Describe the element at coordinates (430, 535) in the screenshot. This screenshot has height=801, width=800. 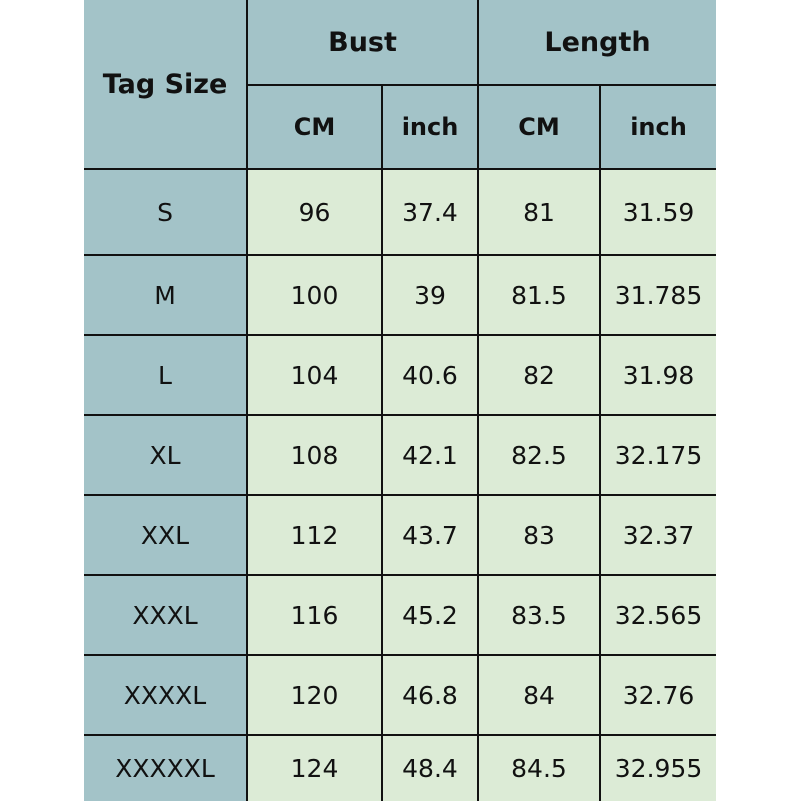
I see `bust-inch-cell: 43.7` at that location.